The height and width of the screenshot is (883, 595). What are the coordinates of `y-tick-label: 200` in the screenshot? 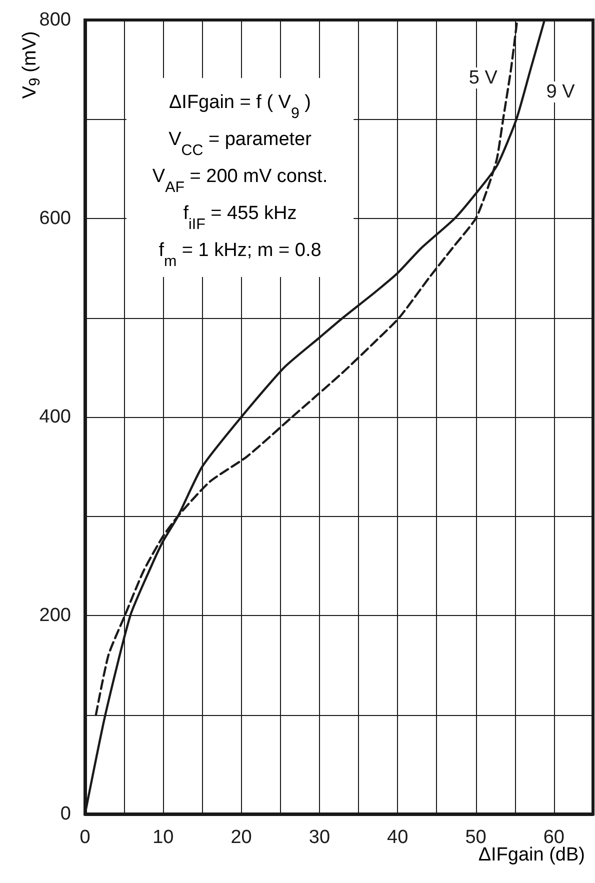 It's located at (55, 615).